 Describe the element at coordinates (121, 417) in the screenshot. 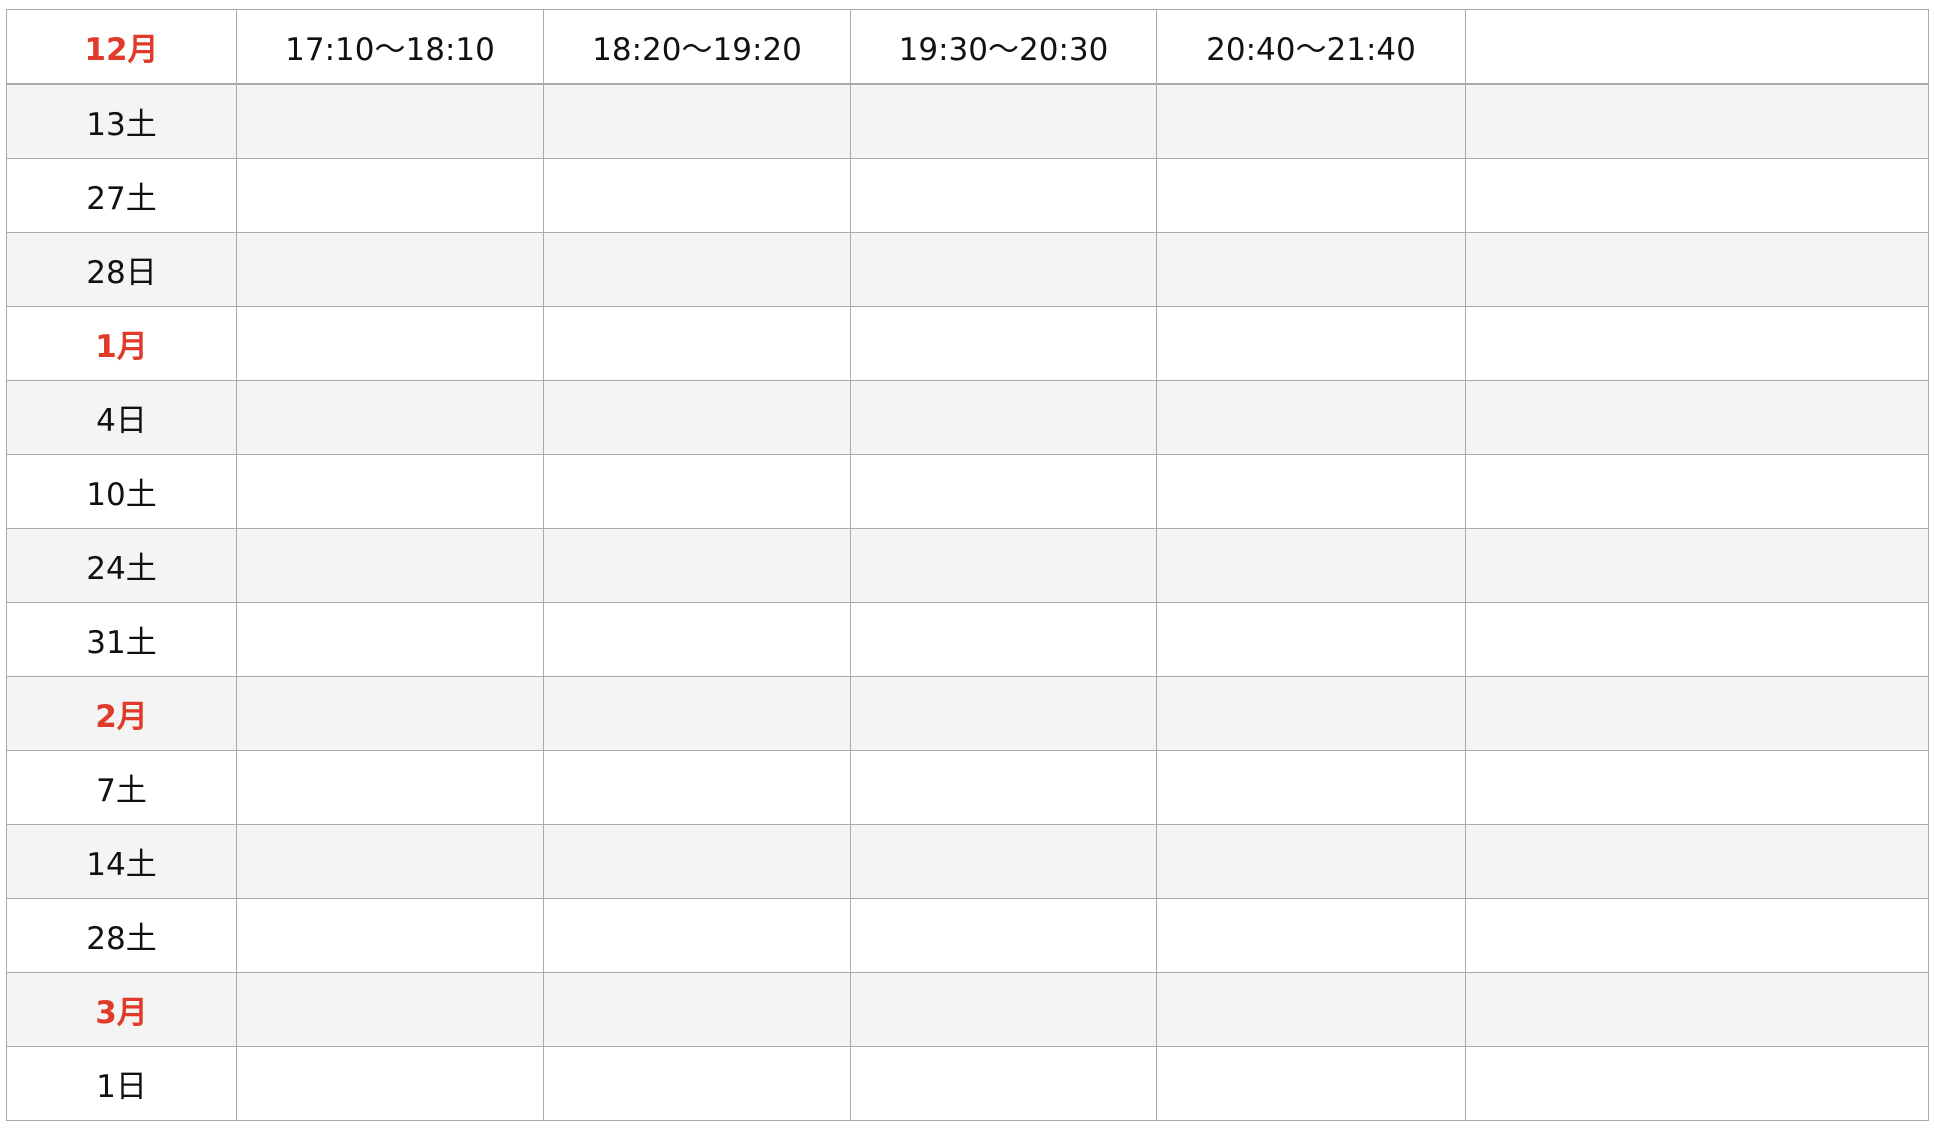

I see `date-label: 4日` at that location.